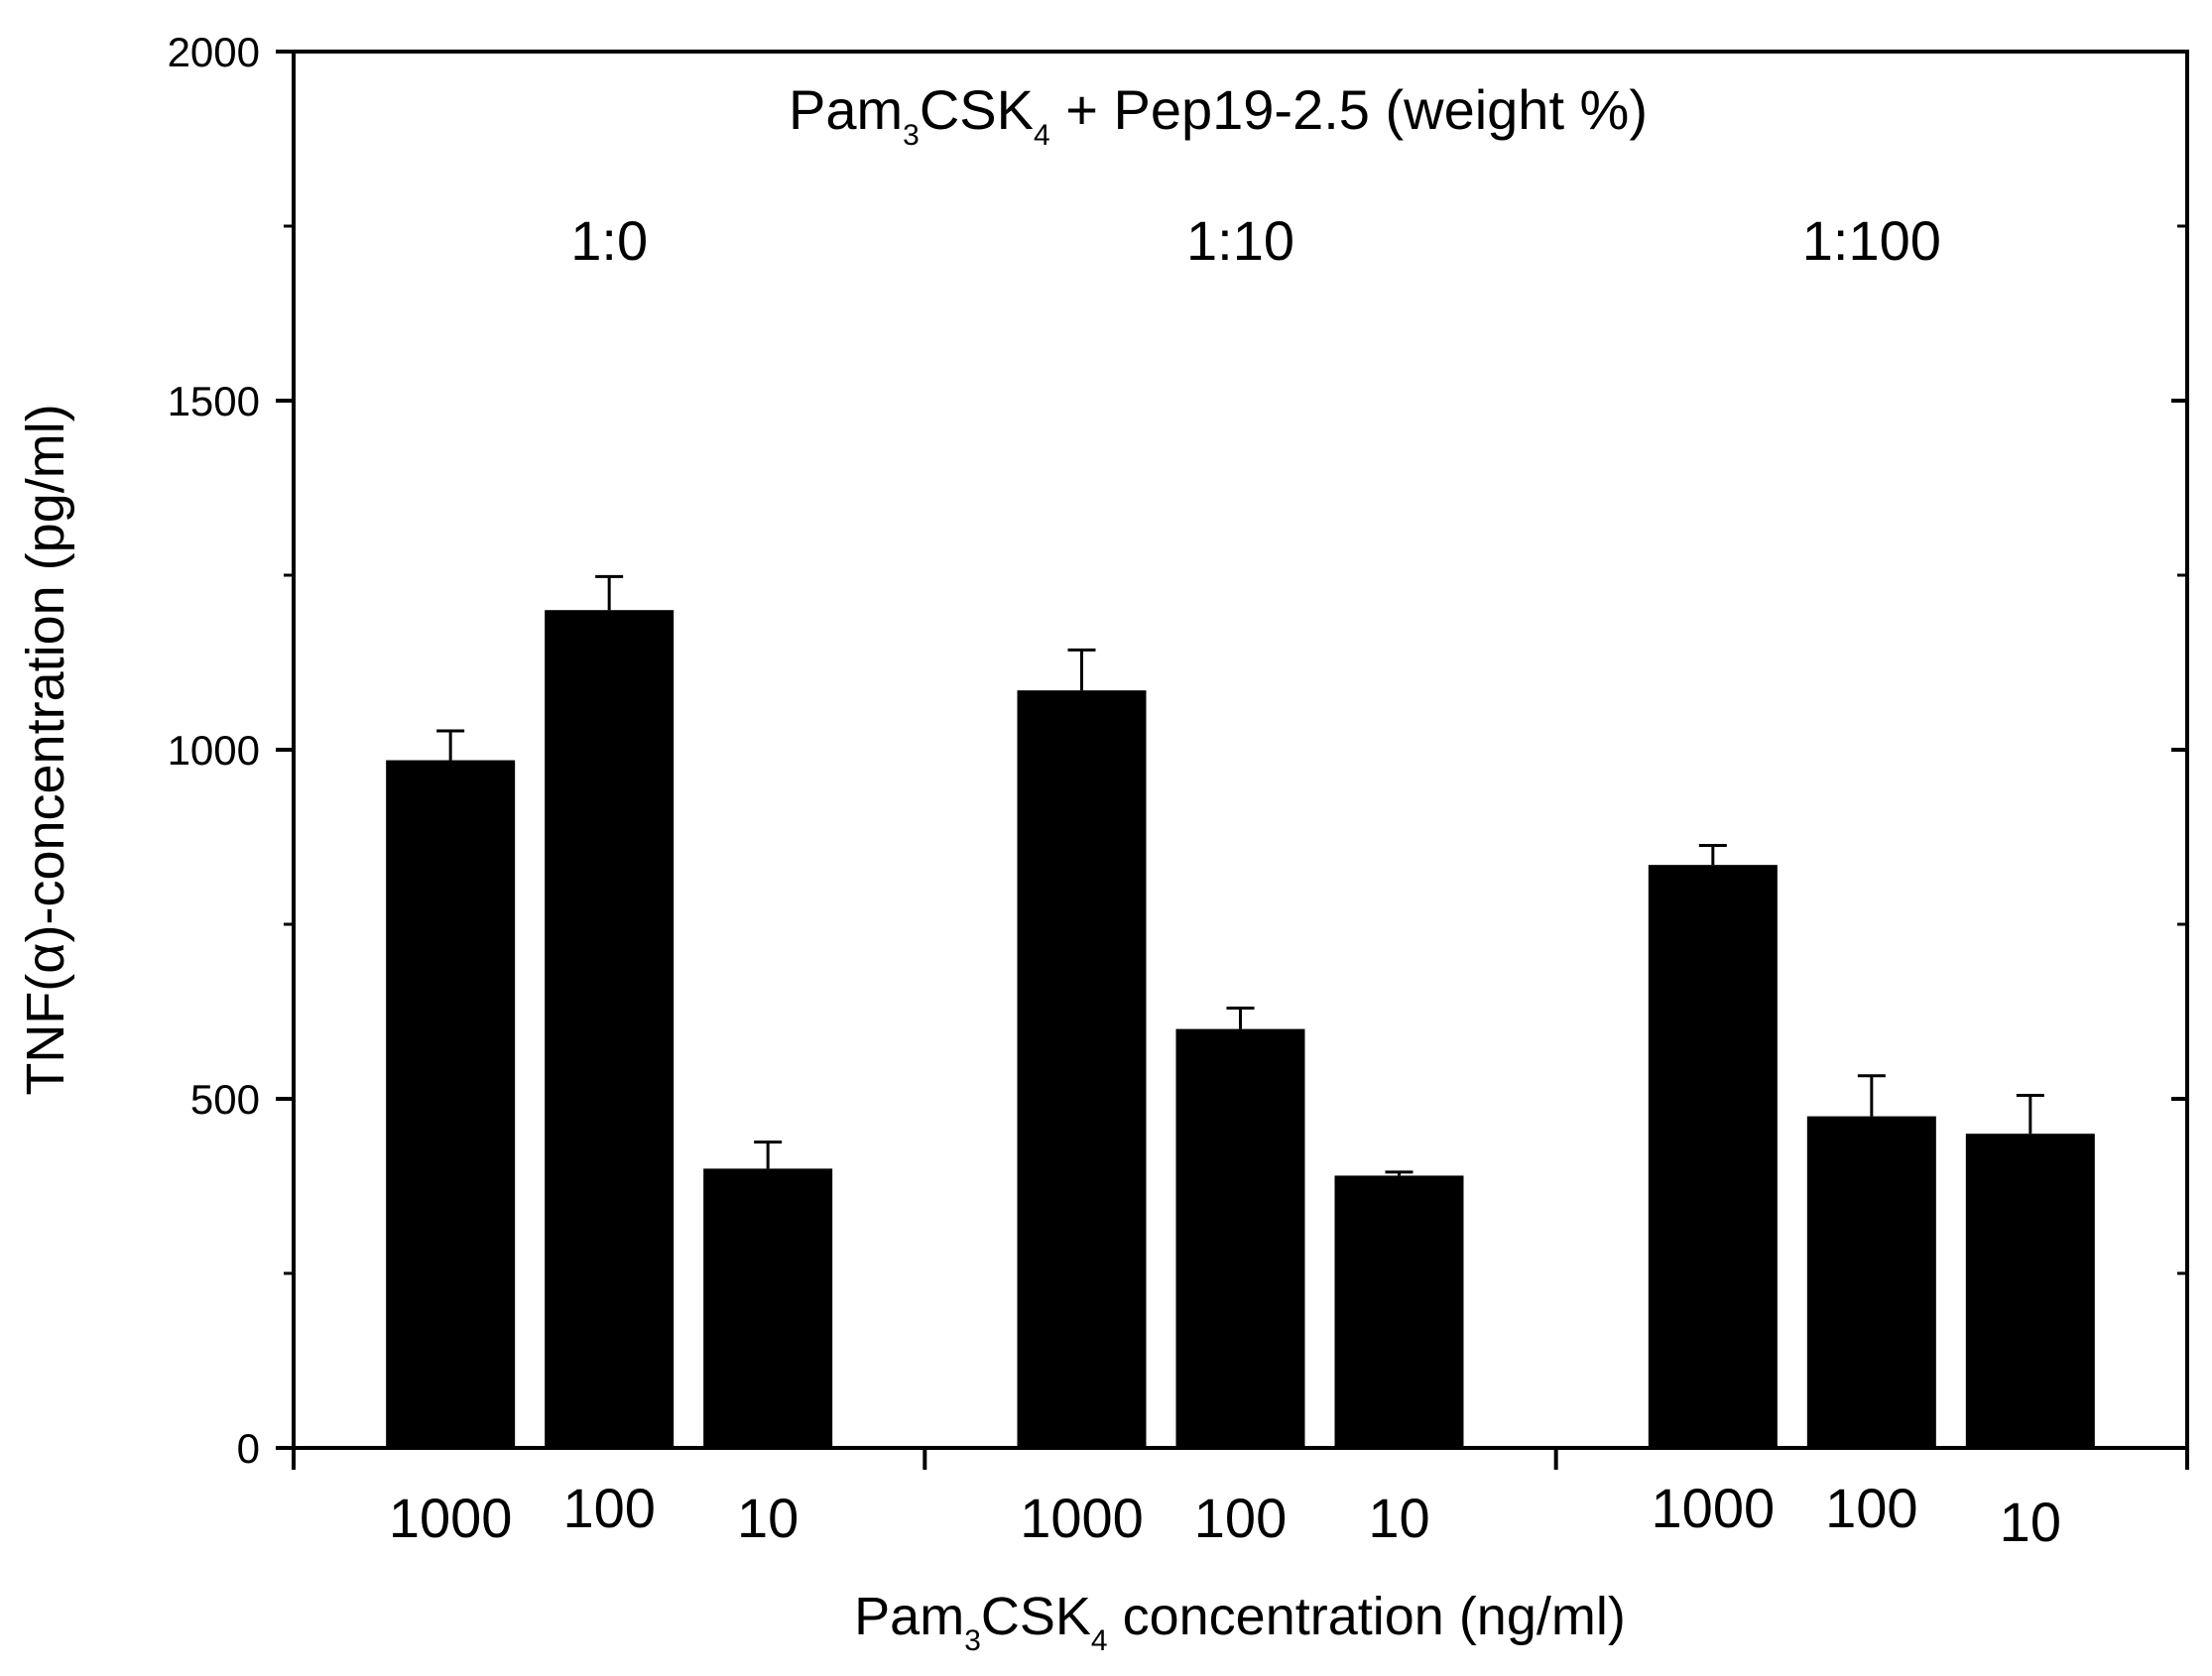  Describe the element at coordinates (609, 241) in the screenshot. I see `group-label: 1:0` at that location.